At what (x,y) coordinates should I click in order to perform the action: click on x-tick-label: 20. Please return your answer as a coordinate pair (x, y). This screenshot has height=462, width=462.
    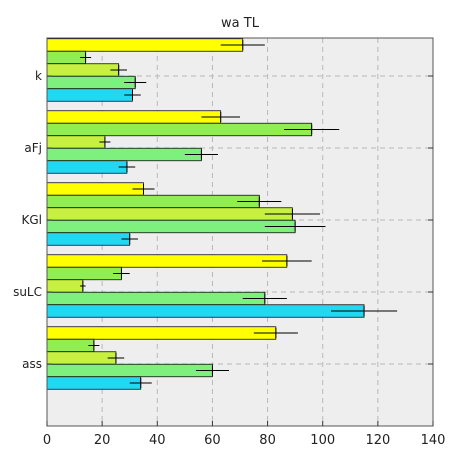
    Looking at the image, I should click on (102, 440).